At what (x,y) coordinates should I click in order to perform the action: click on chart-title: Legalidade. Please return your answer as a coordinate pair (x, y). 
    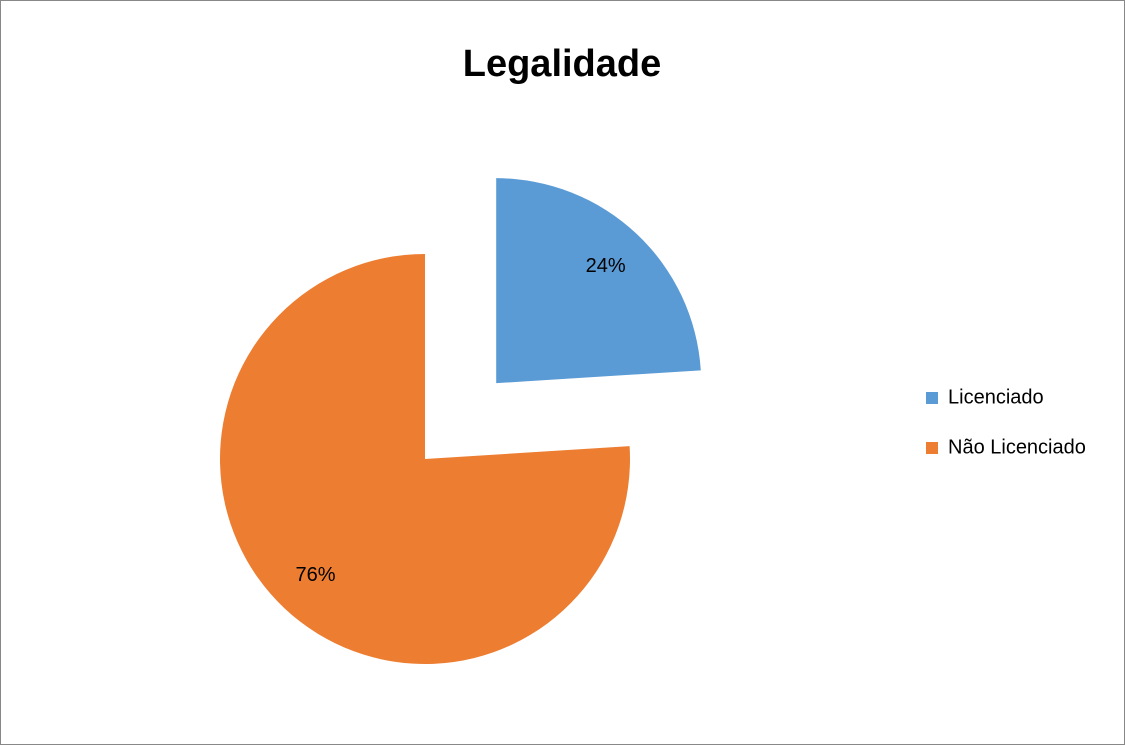
    Looking at the image, I should click on (562, 64).